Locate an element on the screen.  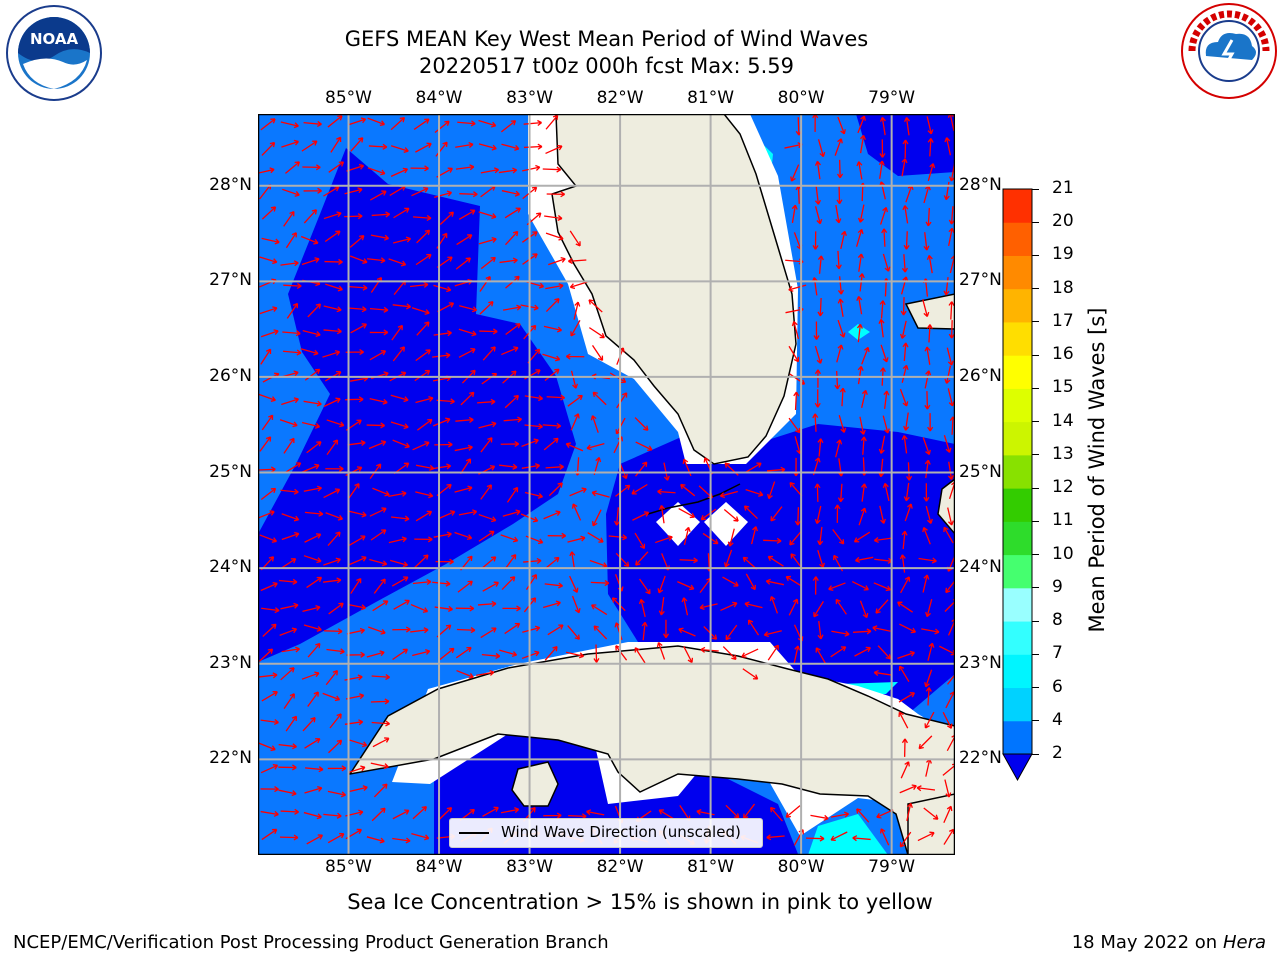
colorbar-segment is located at coordinates (1017, 471).